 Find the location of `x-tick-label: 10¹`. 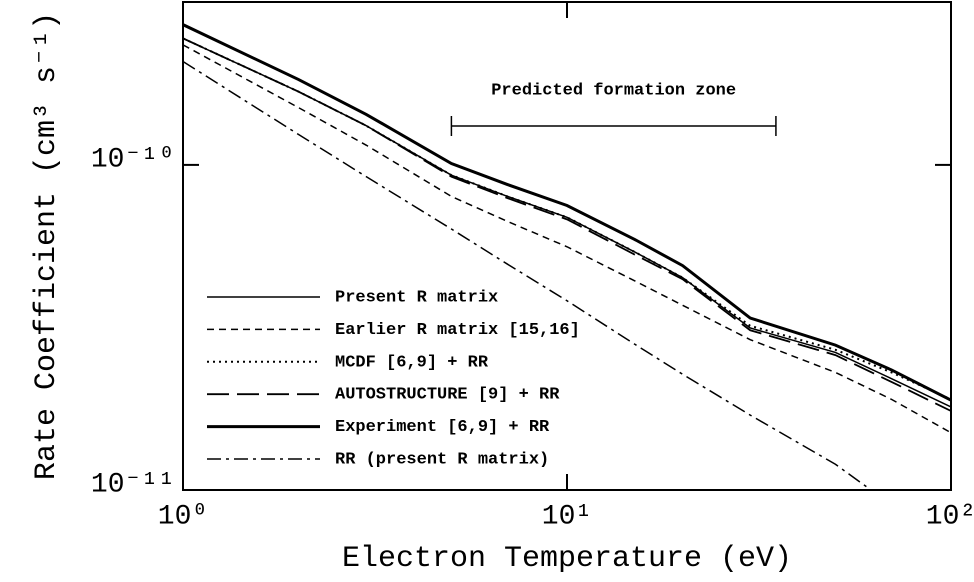

x-tick-label: 10¹ is located at coordinates (567, 516).